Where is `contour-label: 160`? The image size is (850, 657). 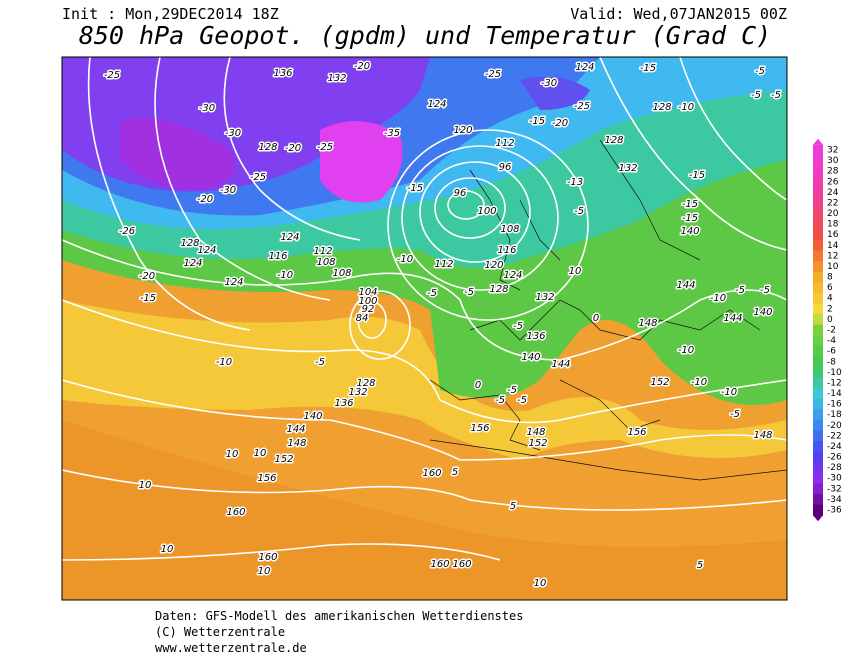 contour-label: 160 is located at coordinates (267, 557).